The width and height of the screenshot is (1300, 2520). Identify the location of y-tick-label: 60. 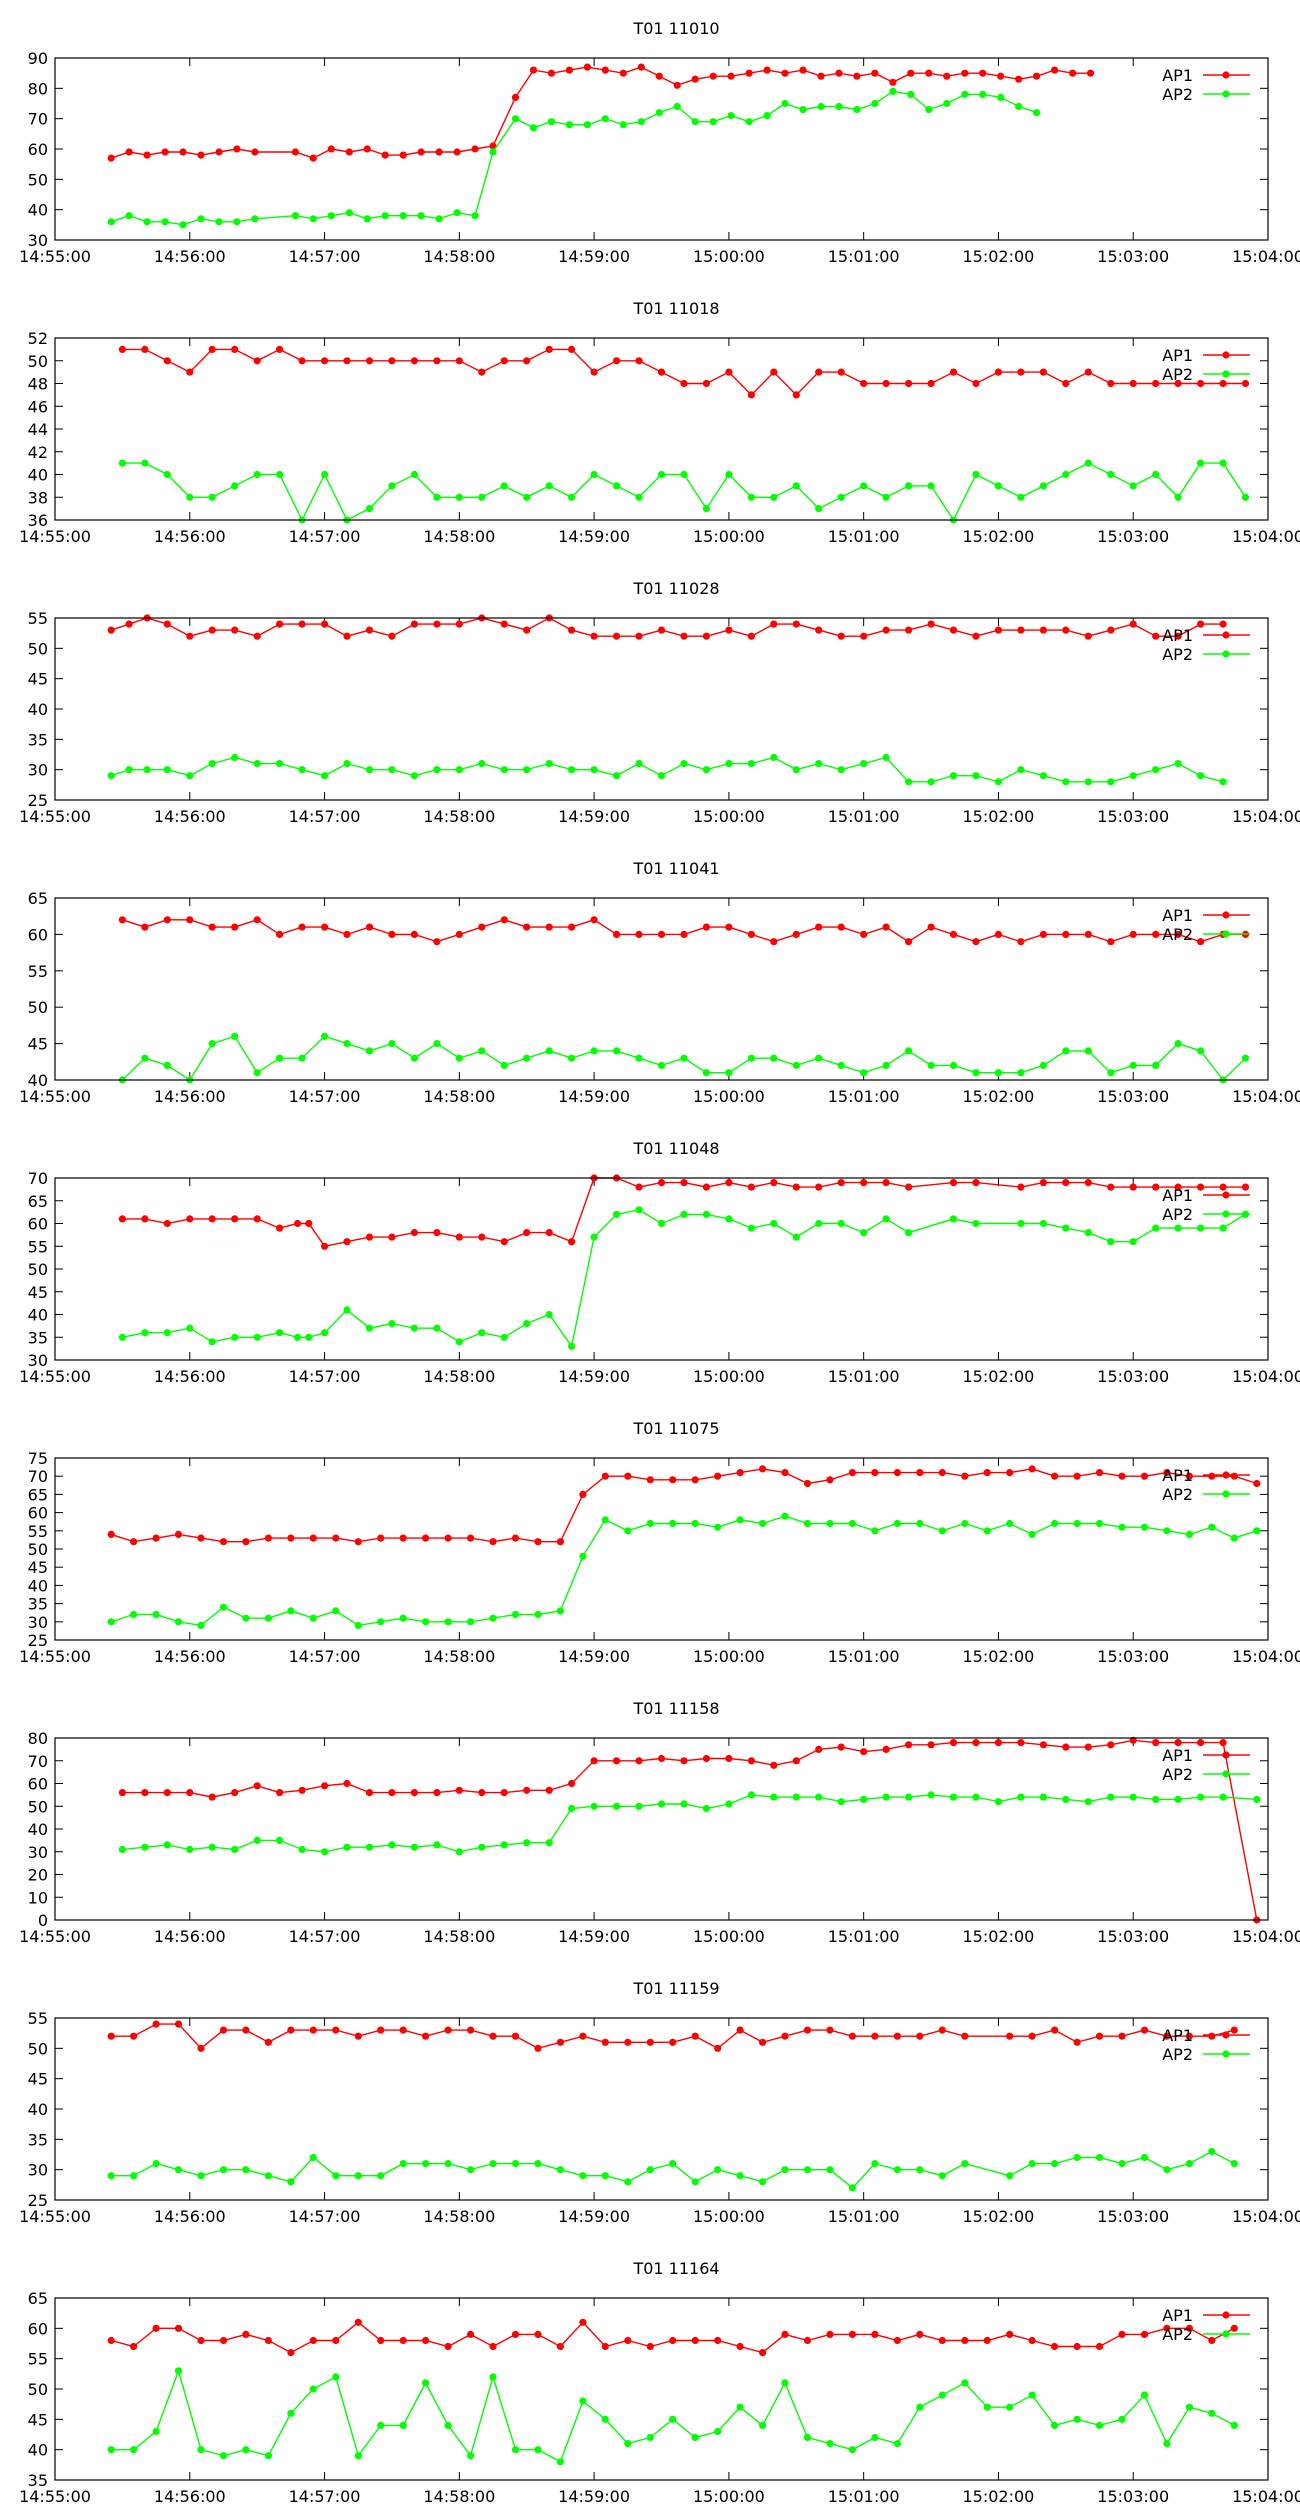
(38, 934).